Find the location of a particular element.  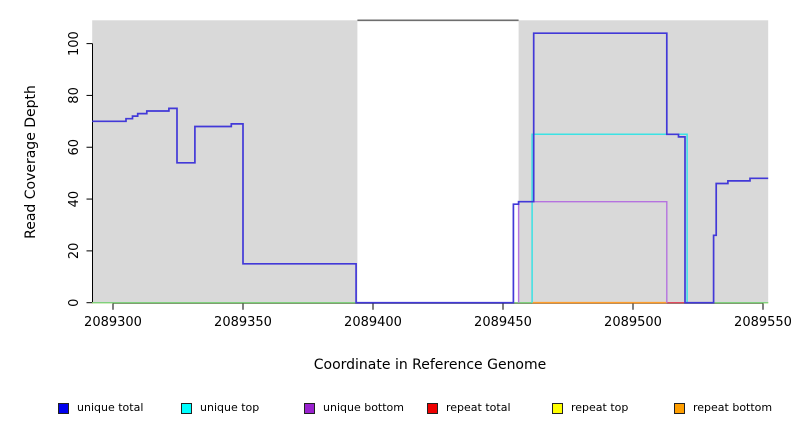

legend-label: repeat total is located at coordinates (478, 407).